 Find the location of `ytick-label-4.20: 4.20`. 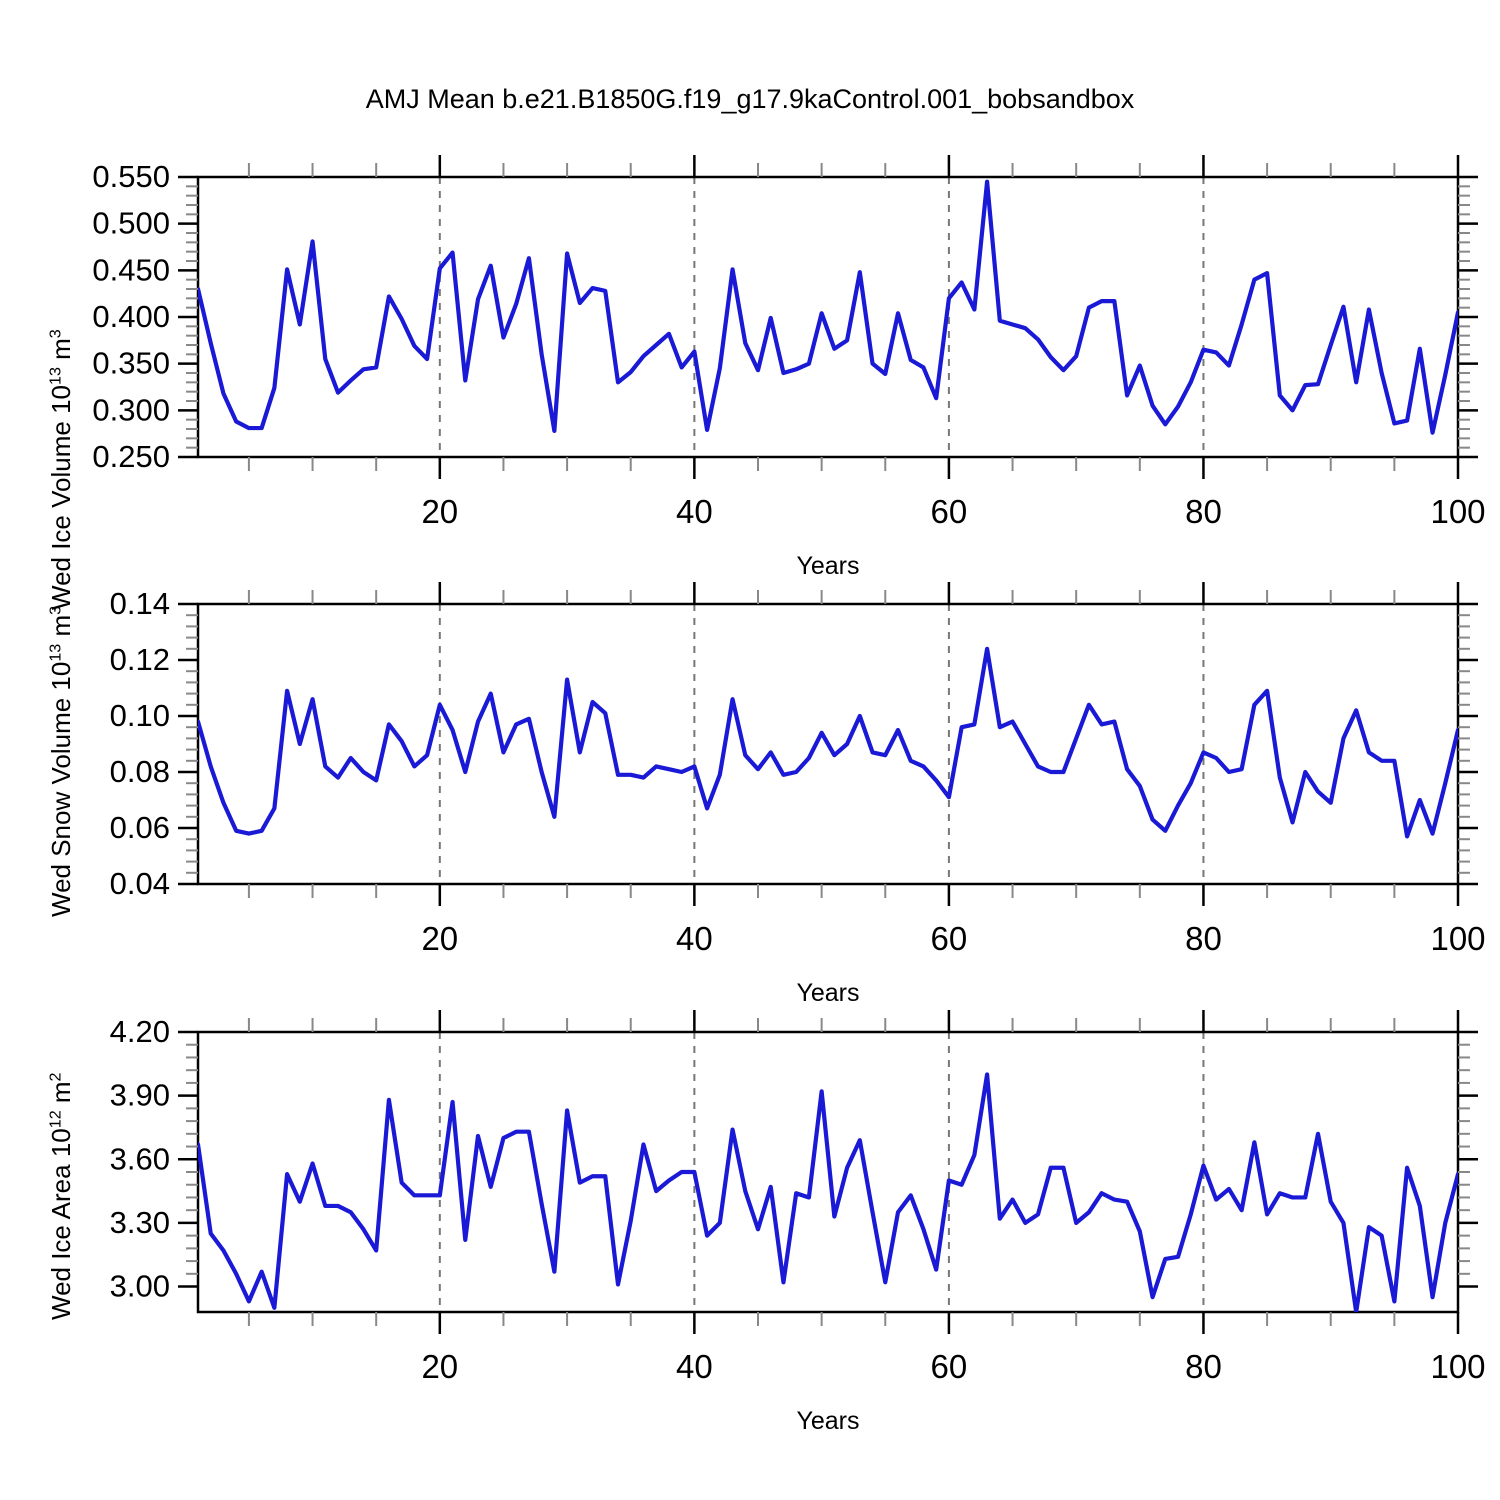

ytick-label-4.20: 4.20 is located at coordinates (140, 1031).